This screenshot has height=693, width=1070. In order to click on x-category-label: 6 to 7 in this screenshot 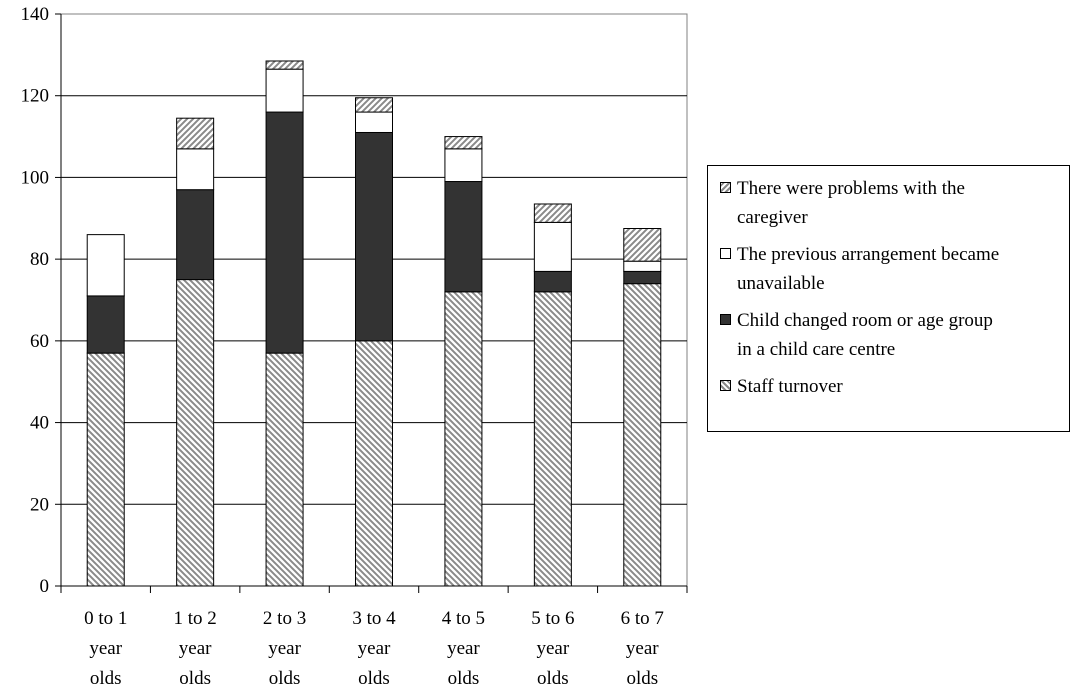, I will do `click(642, 618)`.